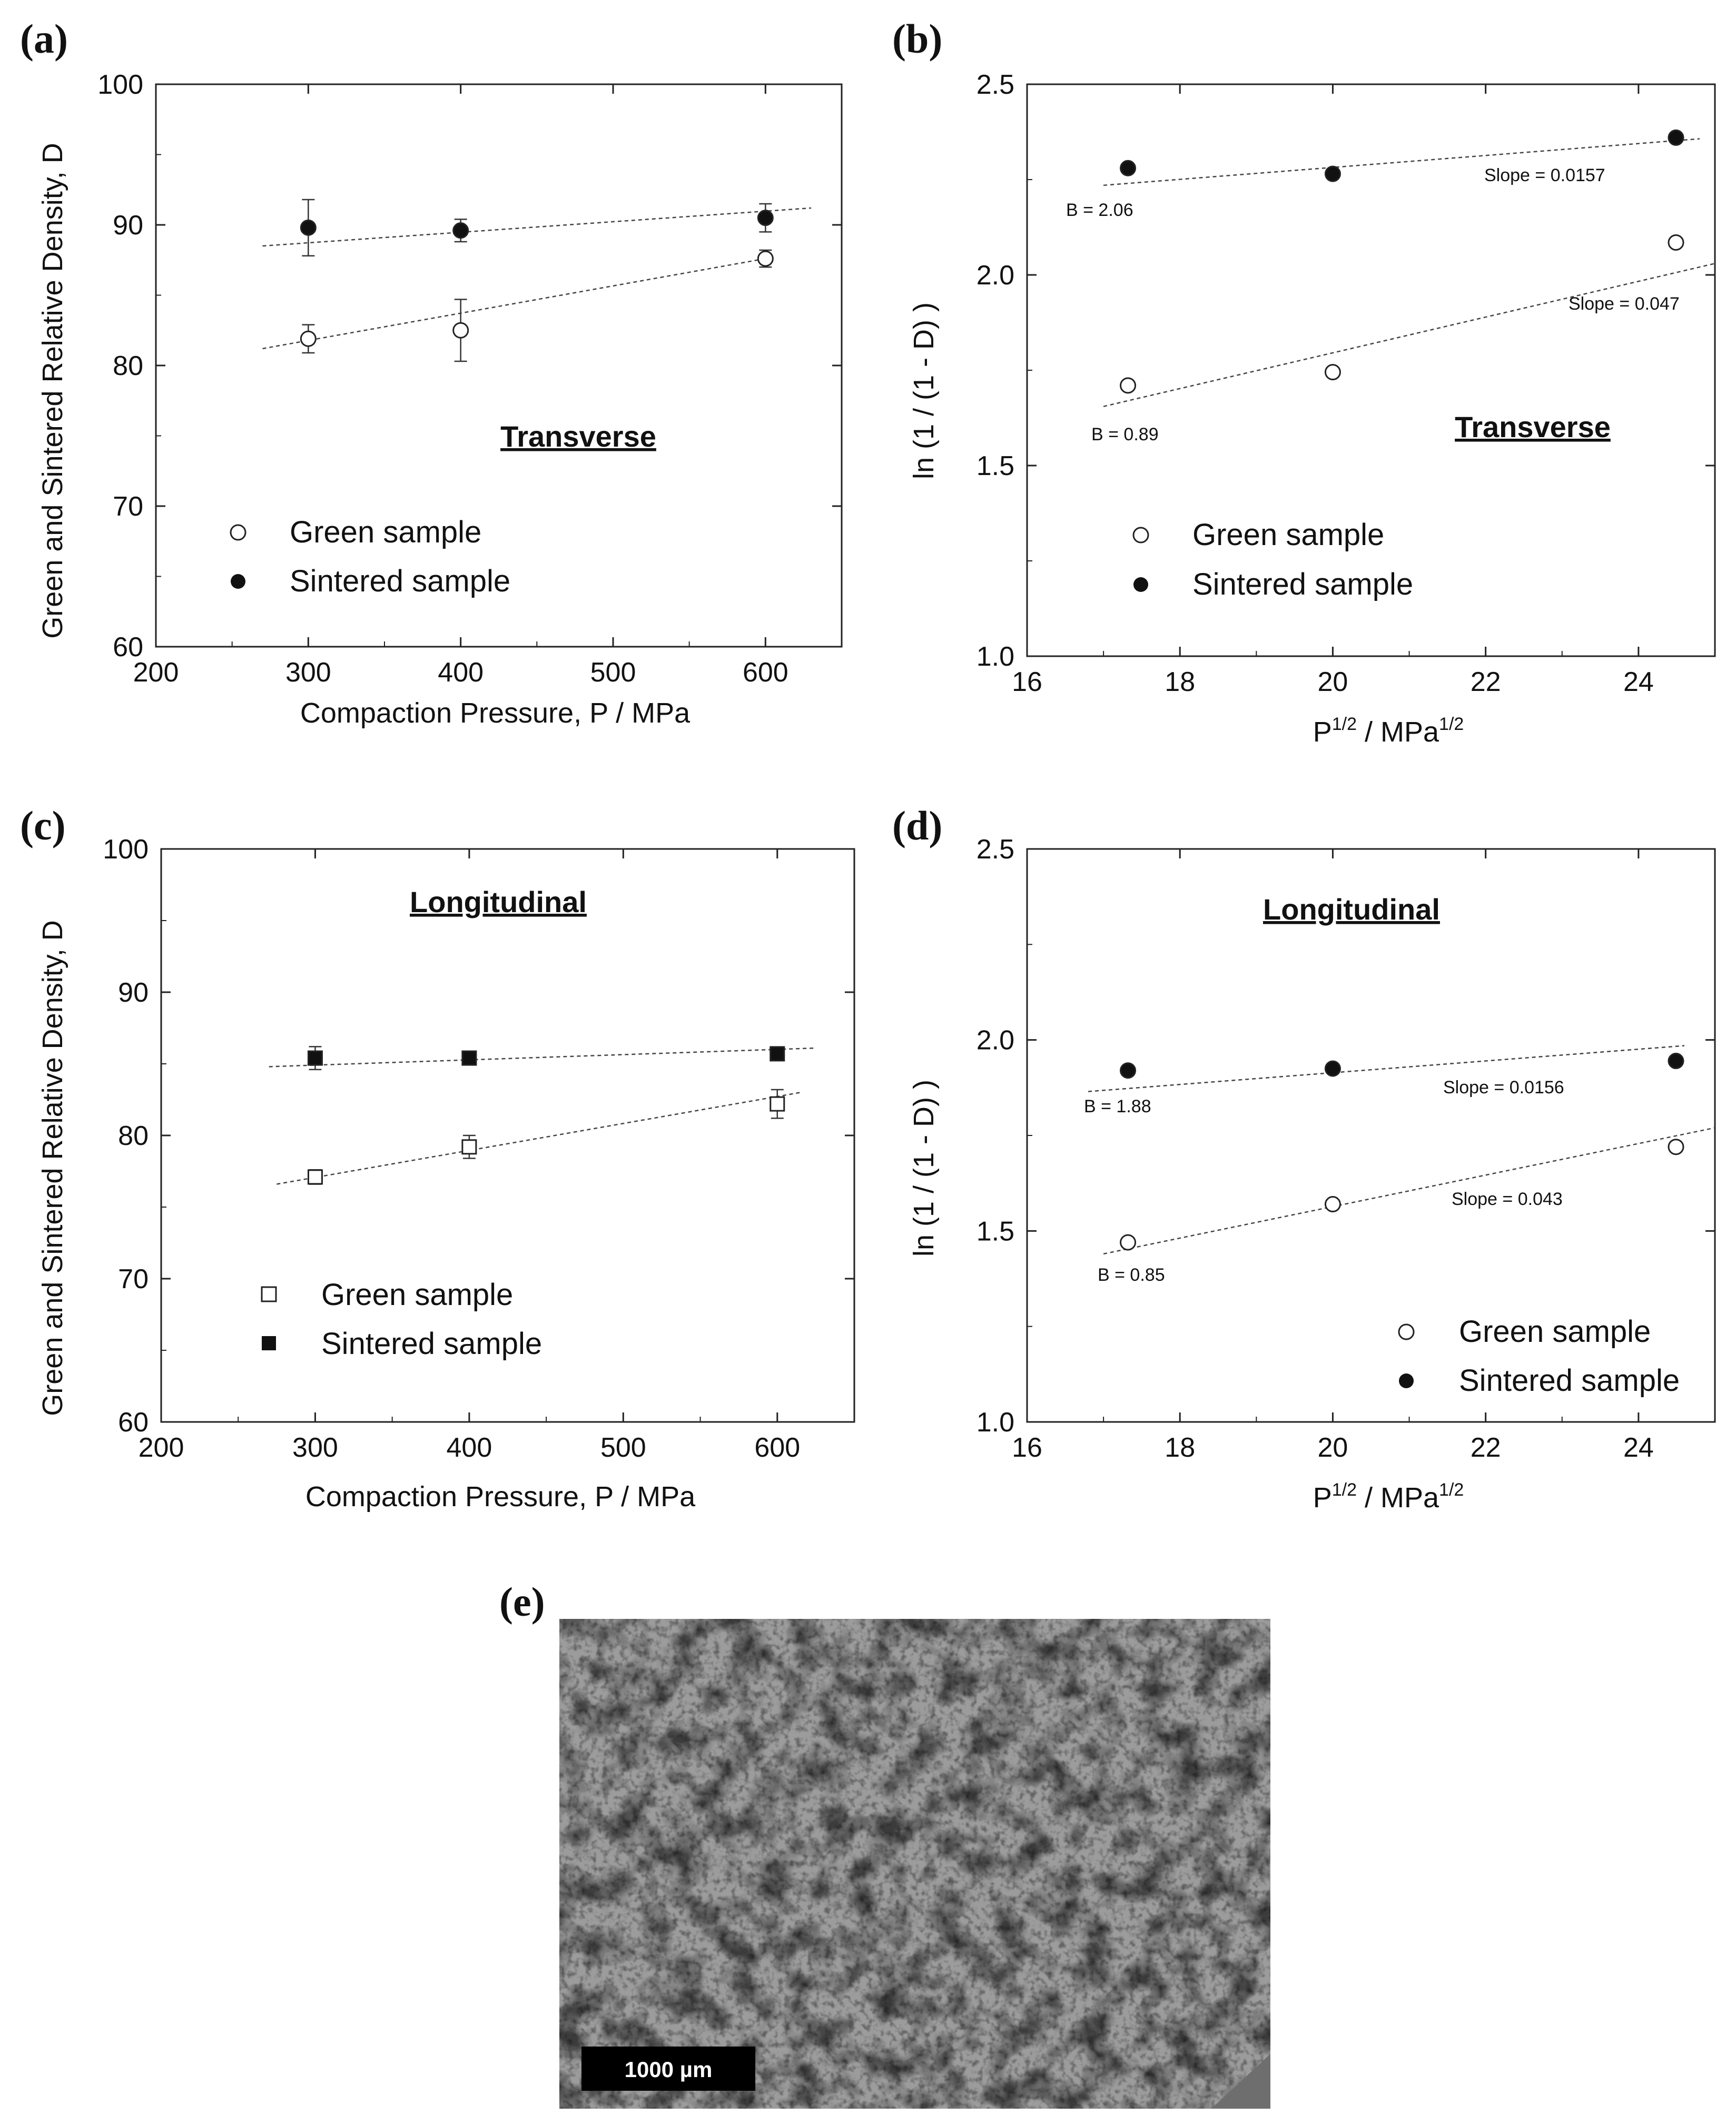  What do you see at coordinates (1351, 910) in the screenshot?
I see `panel-d-title: Longitudinal` at bounding box center [1351, 910].